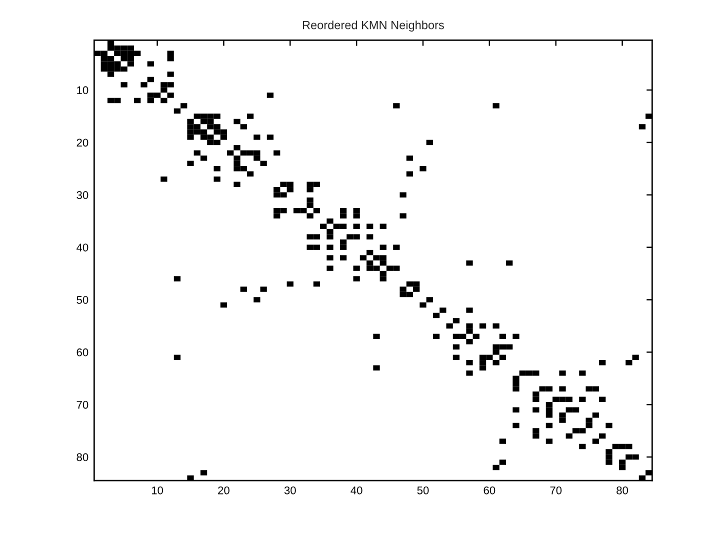  Describe the element at coordinates (82, 457) in the screenshot. I see `y-tick-label: 80` at that location.